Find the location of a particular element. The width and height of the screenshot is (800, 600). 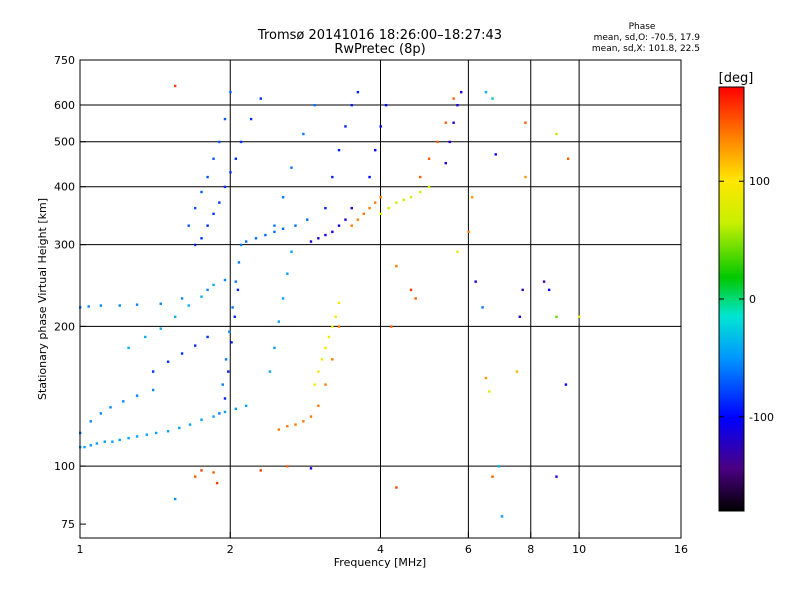

phase-stats-x: mean, sd,X: 101.8, 22.5 is located at coordinates (645, 49).